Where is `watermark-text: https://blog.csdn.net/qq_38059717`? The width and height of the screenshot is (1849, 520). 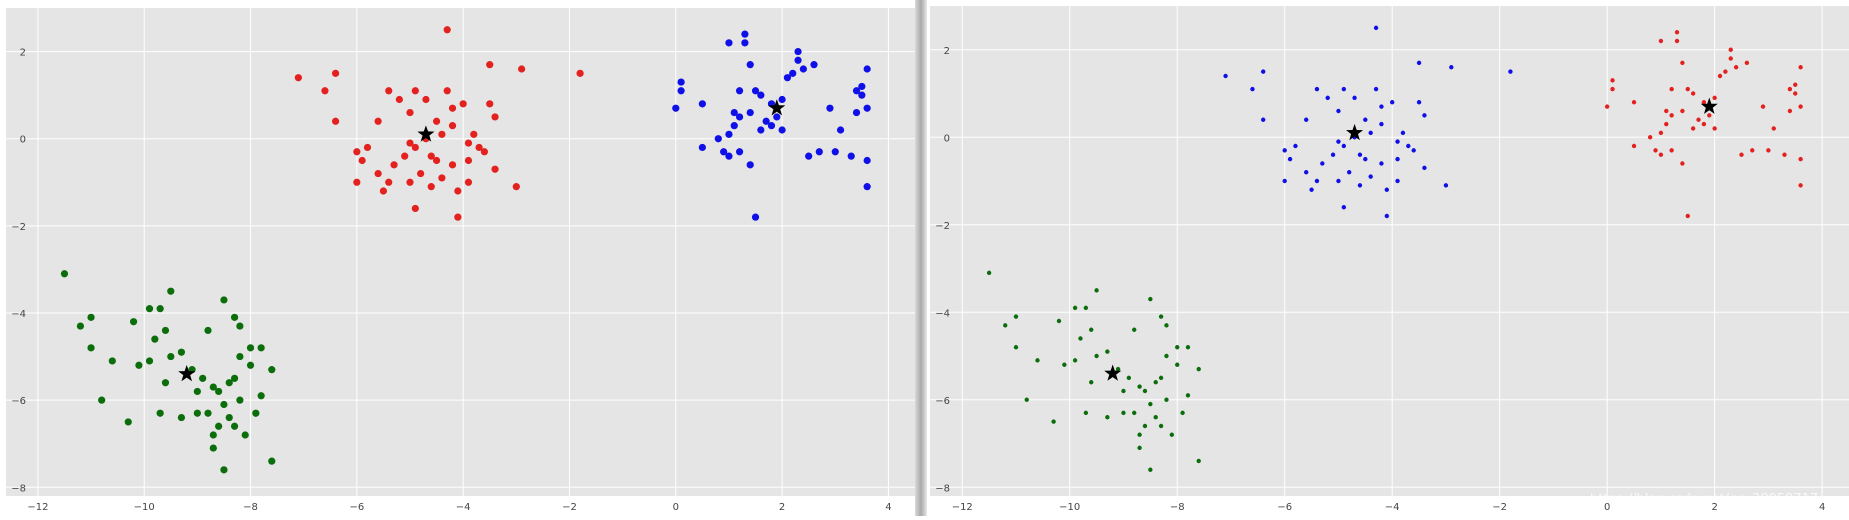 watermark-text: https://blog.csdn.net/qq_38059717 is located at coordinates (1704, 499).